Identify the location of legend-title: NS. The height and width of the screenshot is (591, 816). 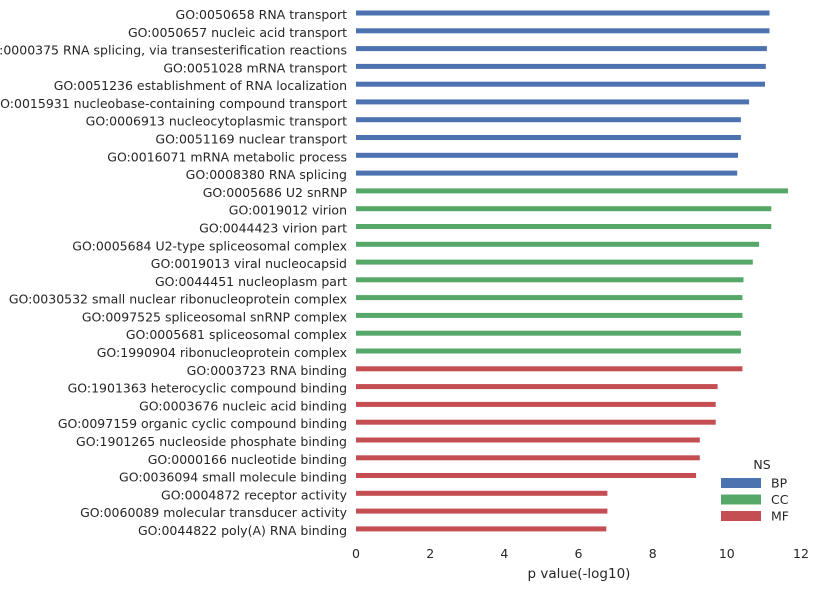
(761, 464).